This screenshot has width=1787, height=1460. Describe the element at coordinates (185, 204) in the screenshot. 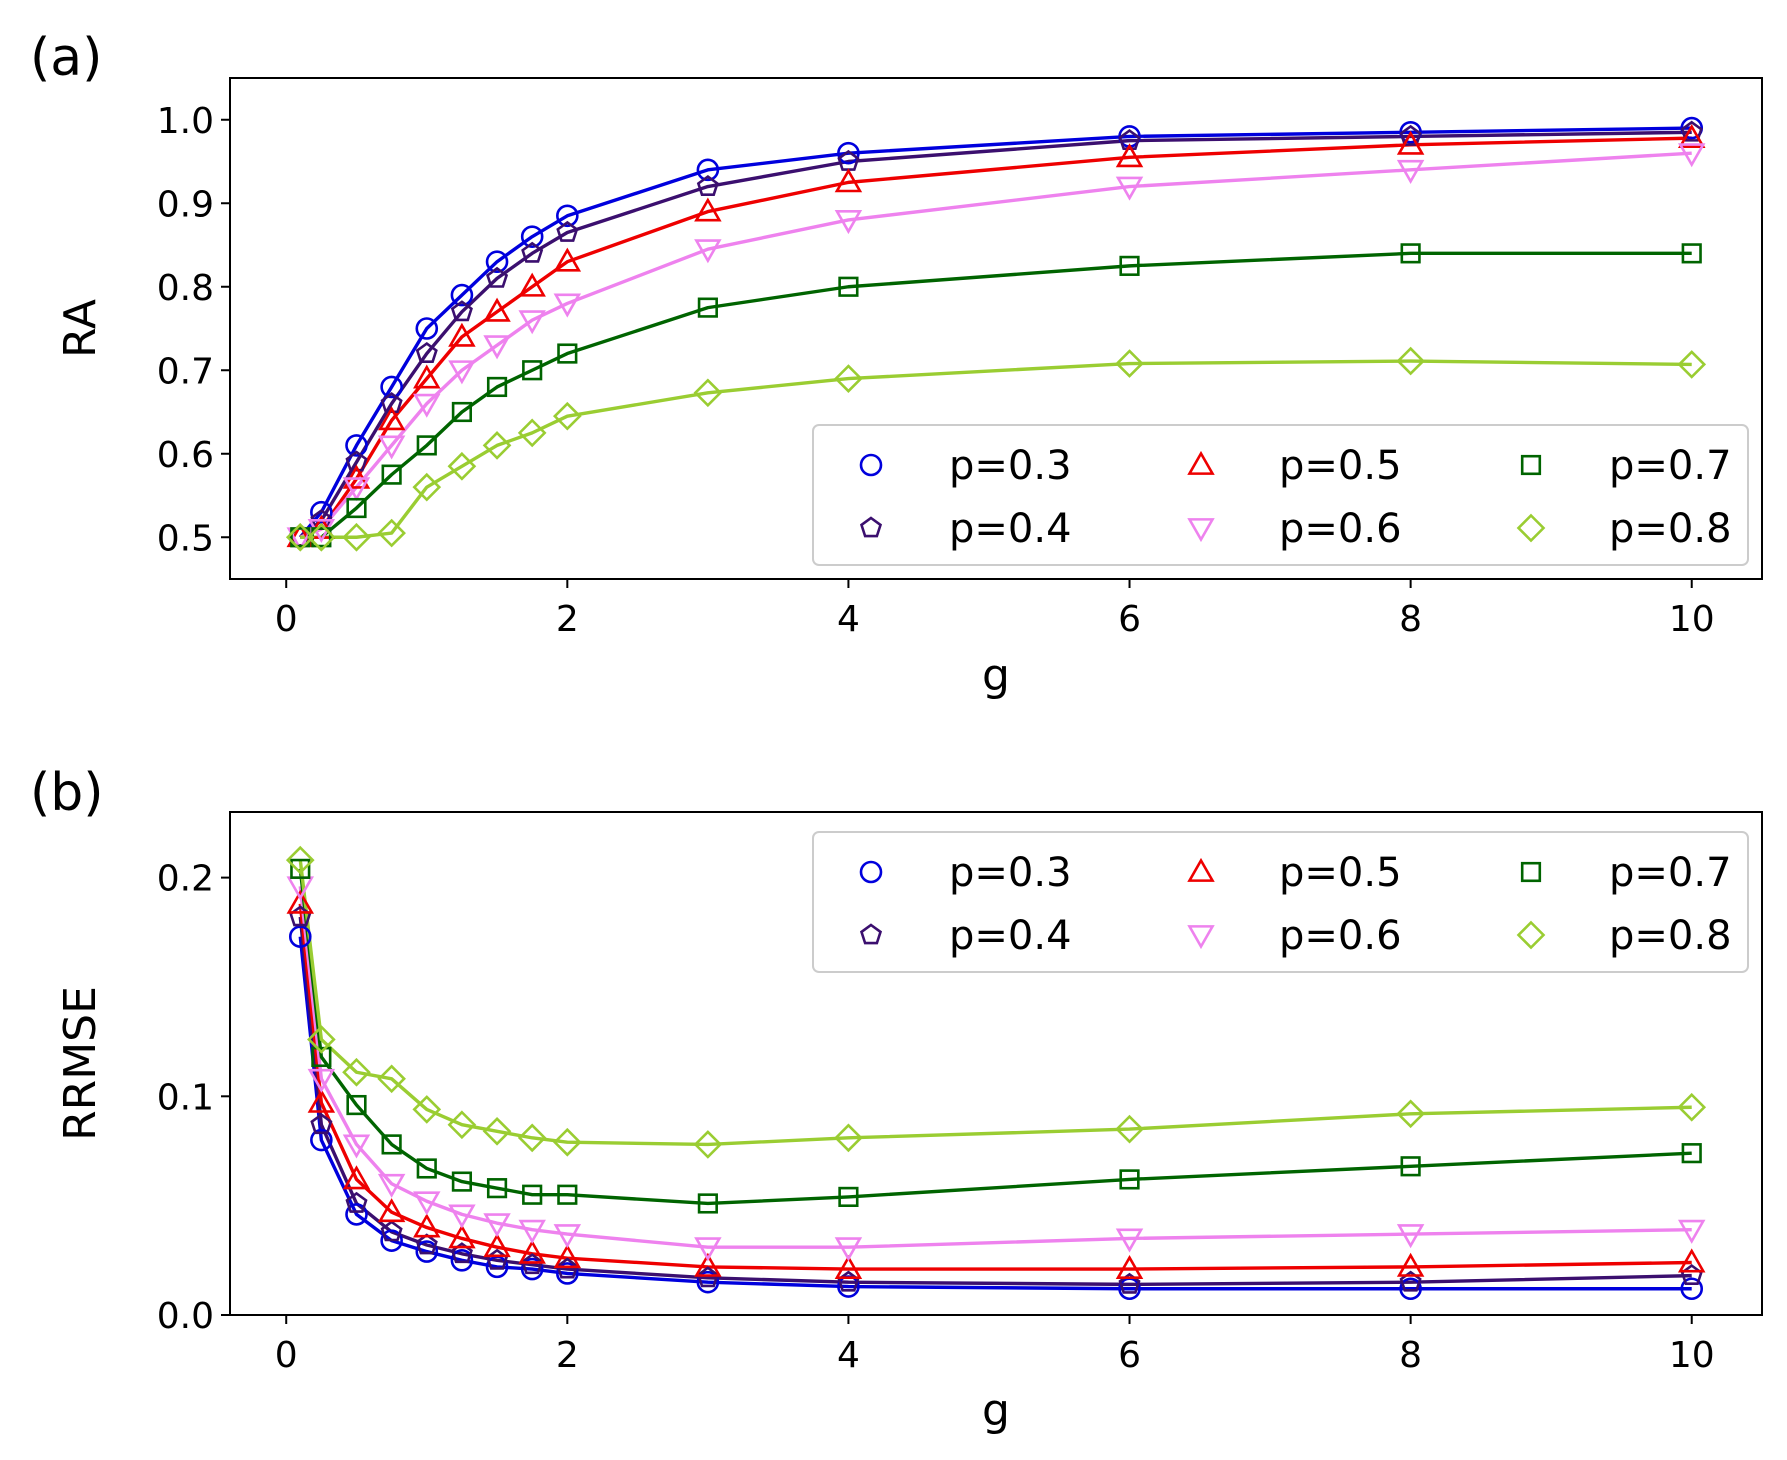

I see `y-tick-label: 0.9` at that location.